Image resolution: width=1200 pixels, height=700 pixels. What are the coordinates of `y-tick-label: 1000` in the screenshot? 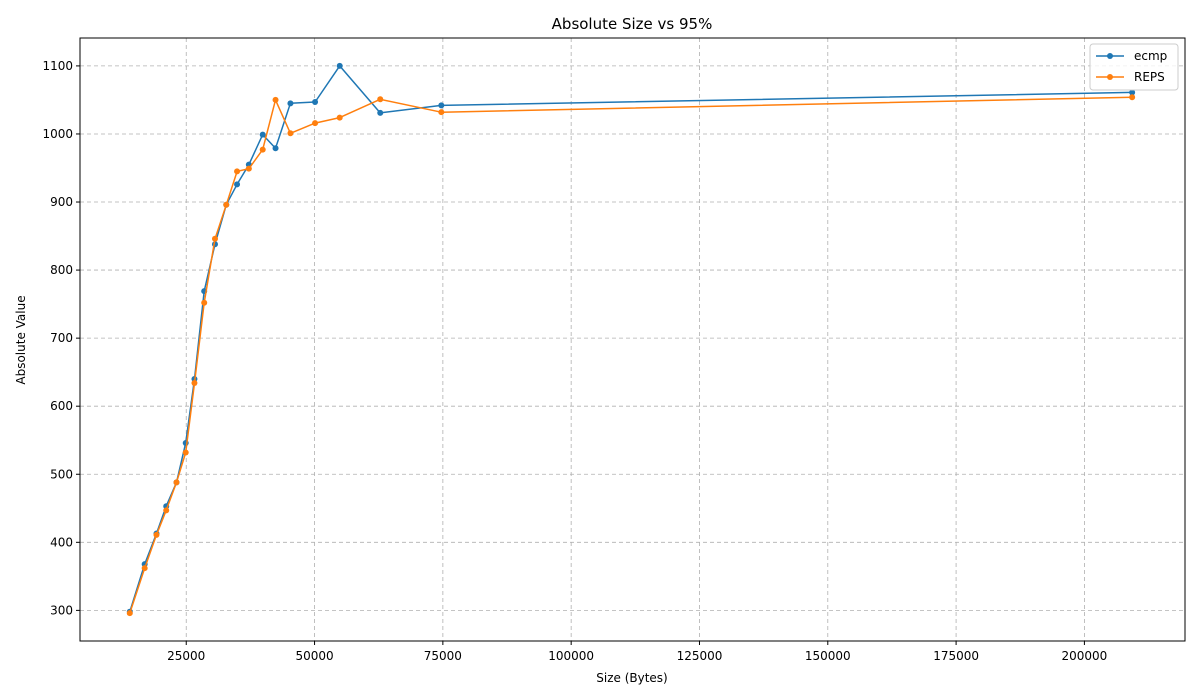 It's located at (57, 134).